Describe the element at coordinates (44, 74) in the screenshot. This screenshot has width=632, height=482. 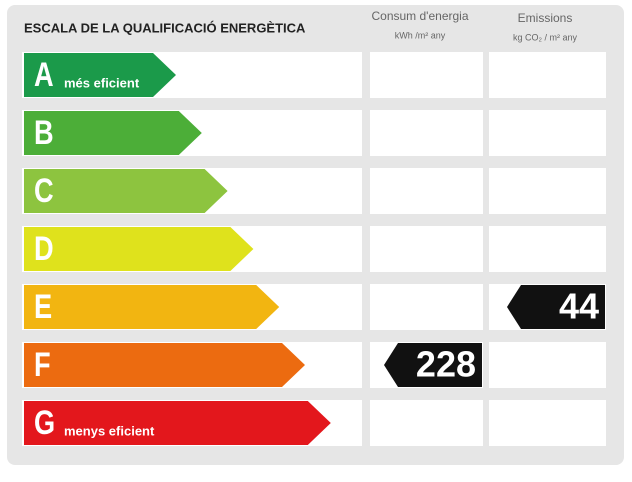
I see `rating-letter: A` at that location.